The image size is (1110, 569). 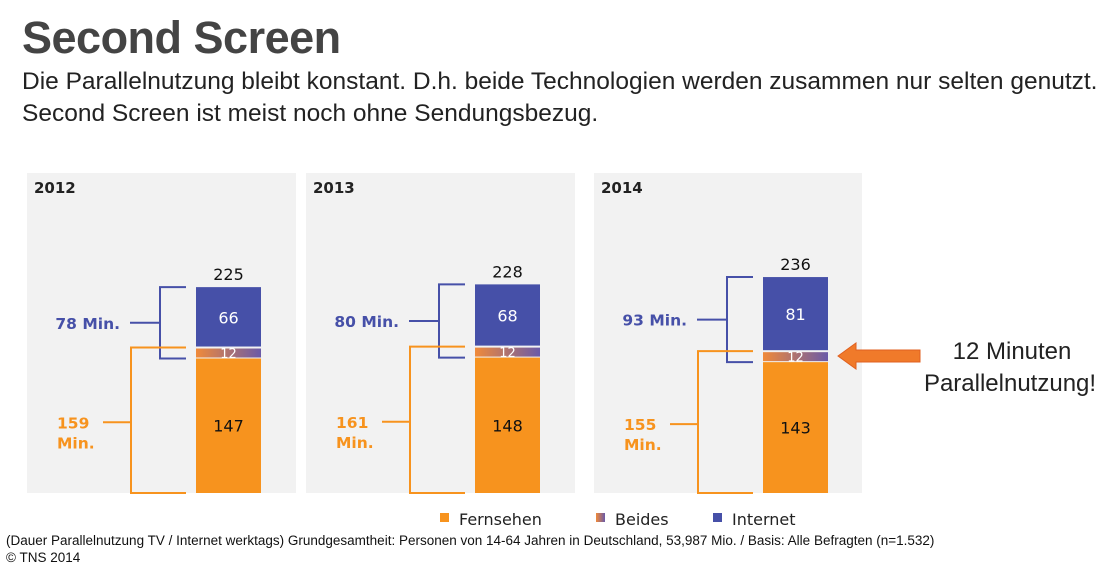 I want to click on panel-year: 2012, so click(x=55, y=188).